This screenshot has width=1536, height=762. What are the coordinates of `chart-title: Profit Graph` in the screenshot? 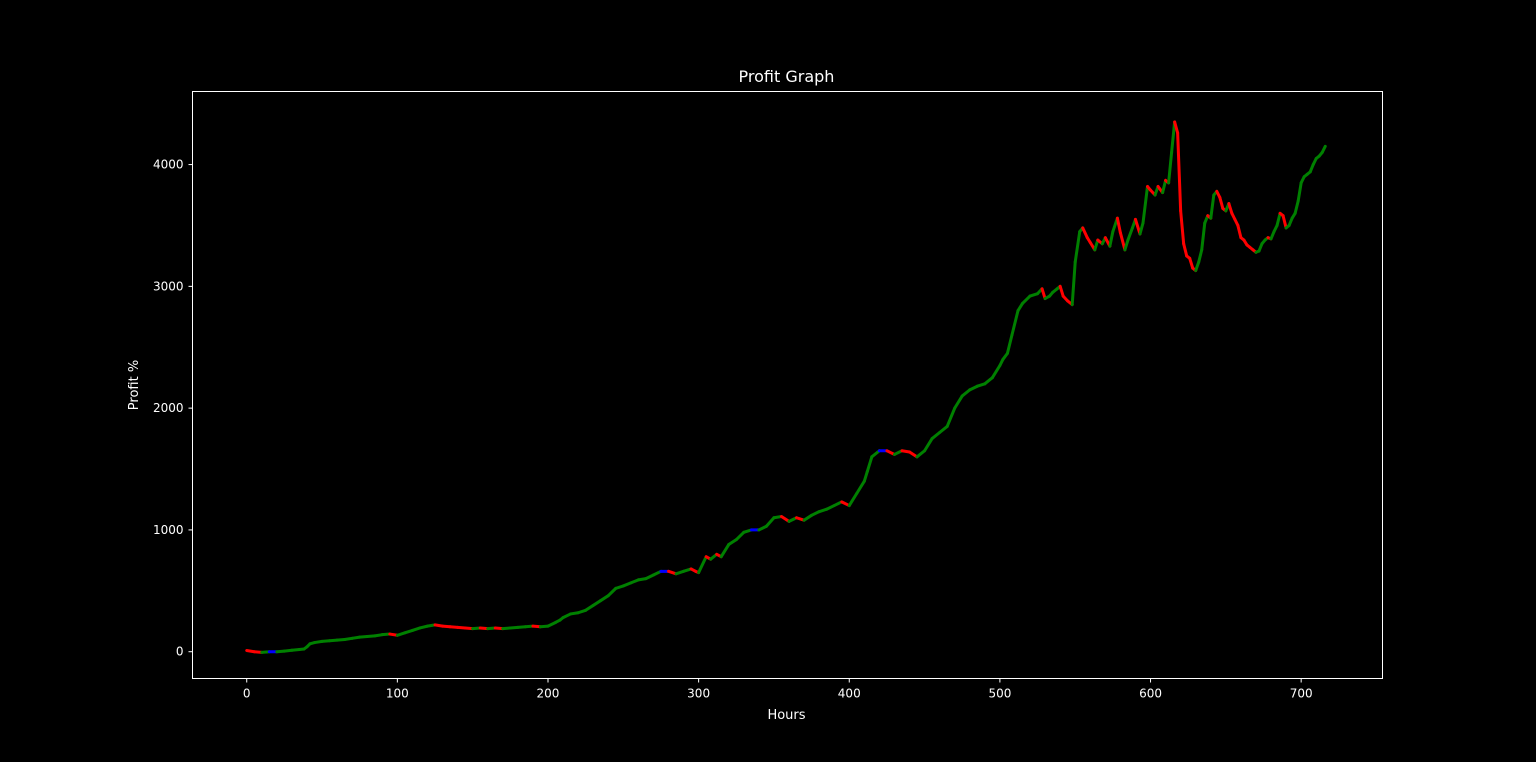 It's located at (787, 76).